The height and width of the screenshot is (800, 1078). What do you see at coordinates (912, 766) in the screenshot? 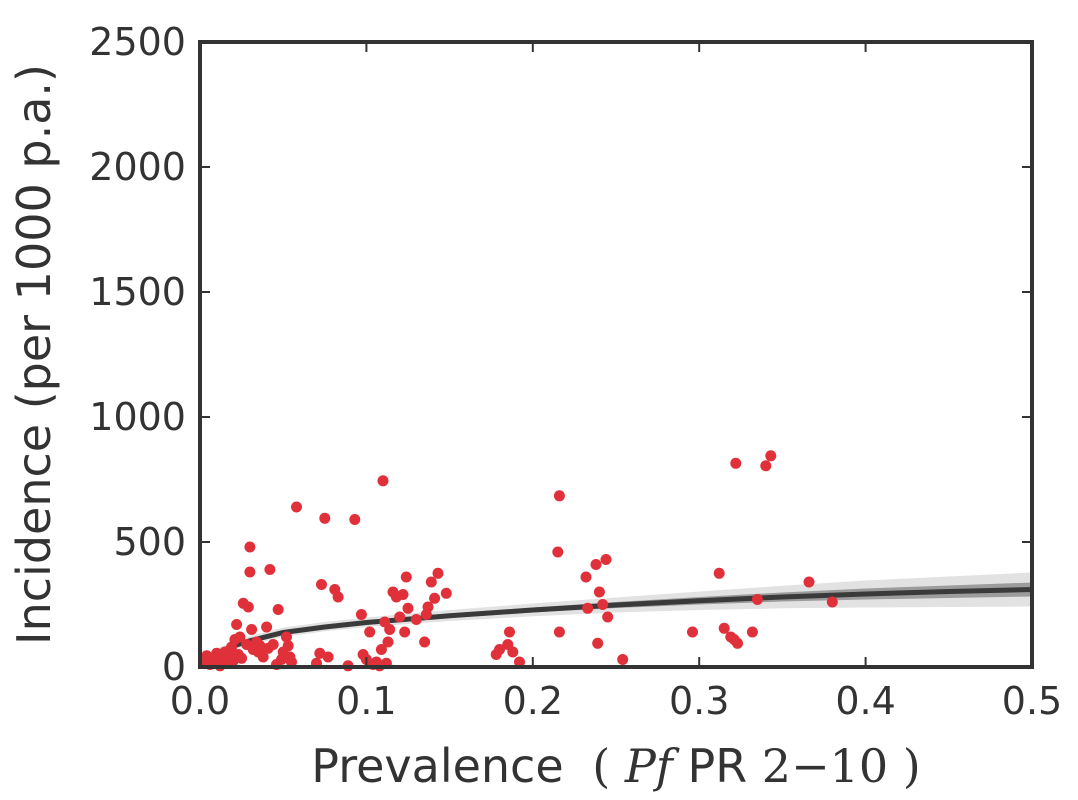
I see `x-axis-title-paren-close: )` at bounding box center [912, 766].